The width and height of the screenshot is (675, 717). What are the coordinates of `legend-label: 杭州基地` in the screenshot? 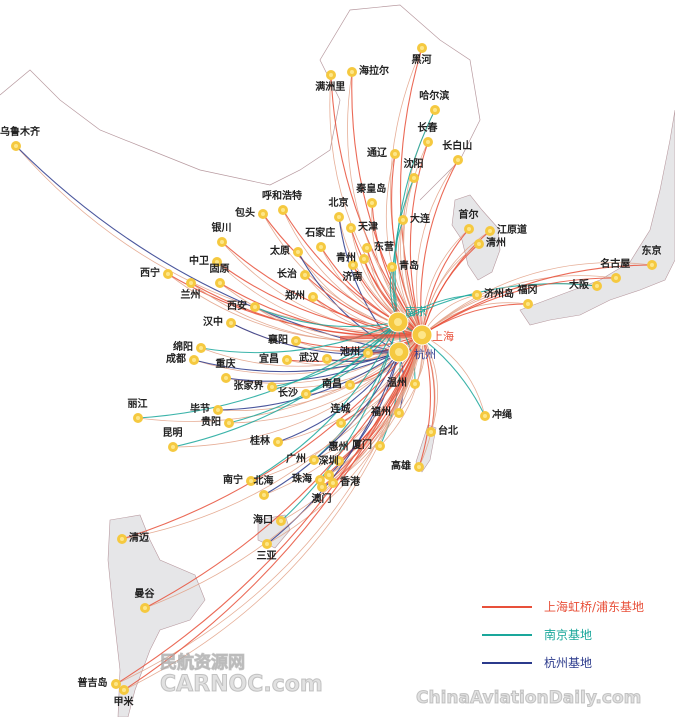 It's located at (568, 663).